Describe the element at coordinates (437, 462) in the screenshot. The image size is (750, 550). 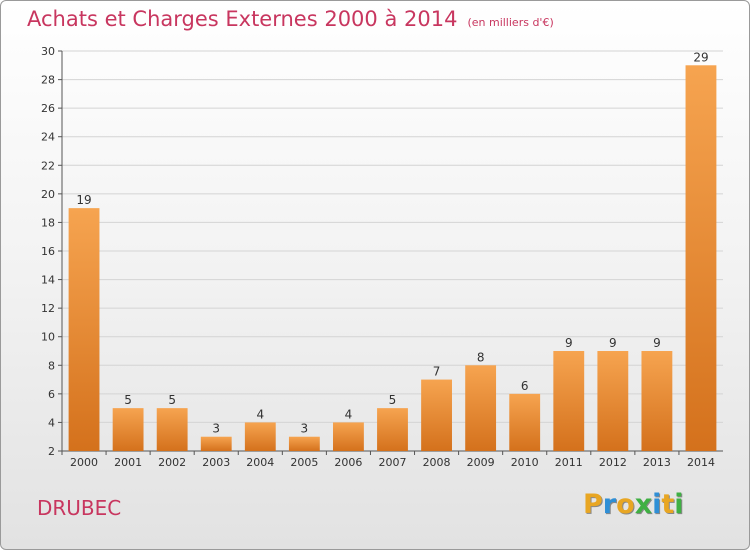
I see `x-tick-label-2008: 2008` at that location.